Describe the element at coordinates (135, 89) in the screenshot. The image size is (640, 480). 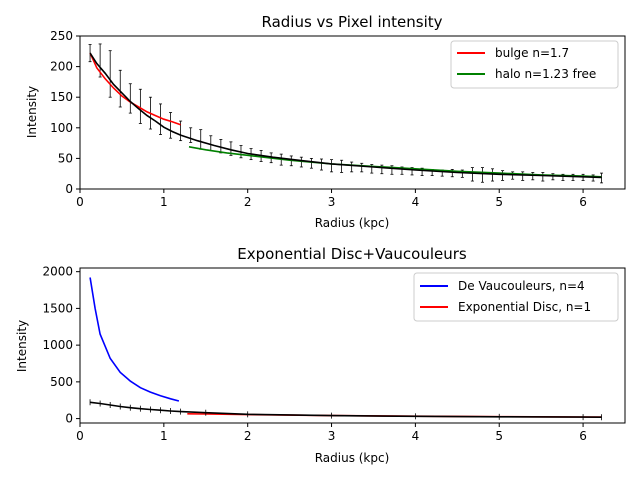
I see `series-line-bulge` at that location.